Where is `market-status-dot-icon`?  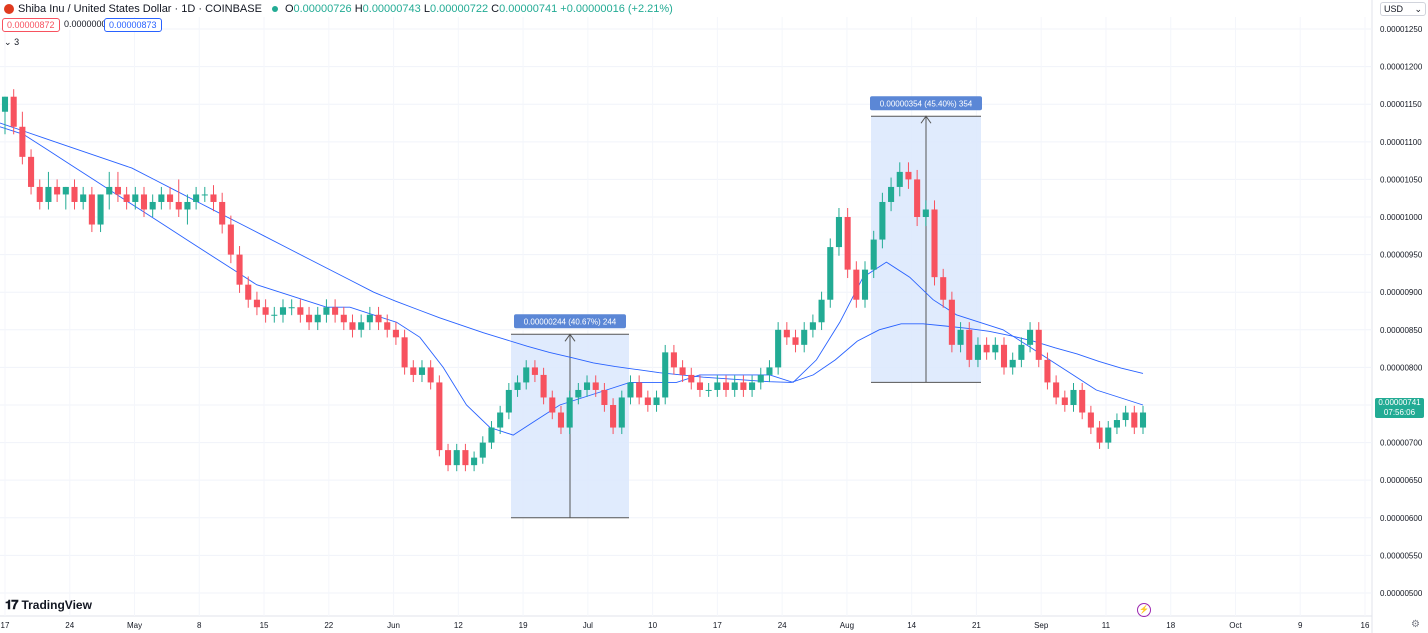
market-status-dot-icon is located at coordinates (274, 9).